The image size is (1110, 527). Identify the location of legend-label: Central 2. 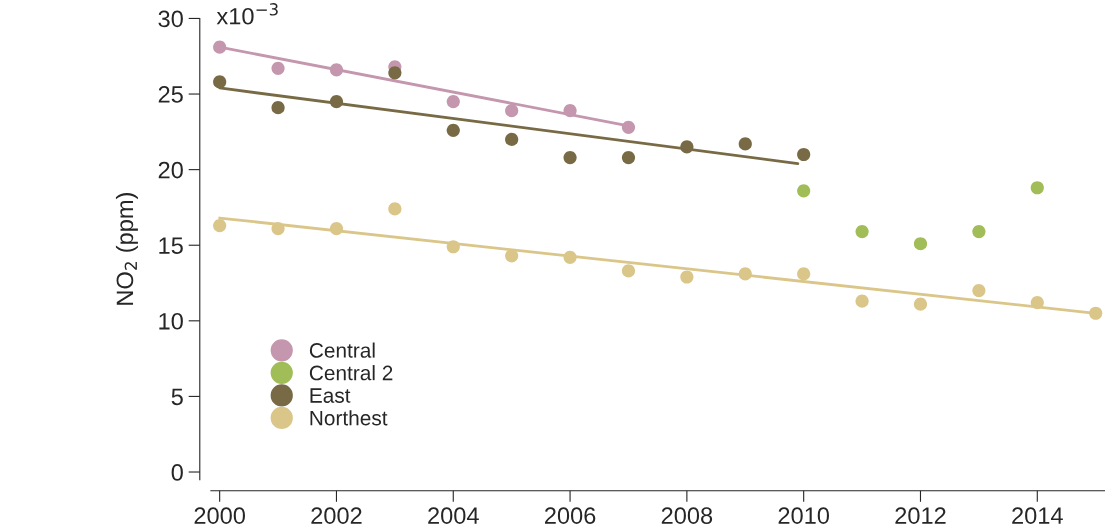
(351, 373).